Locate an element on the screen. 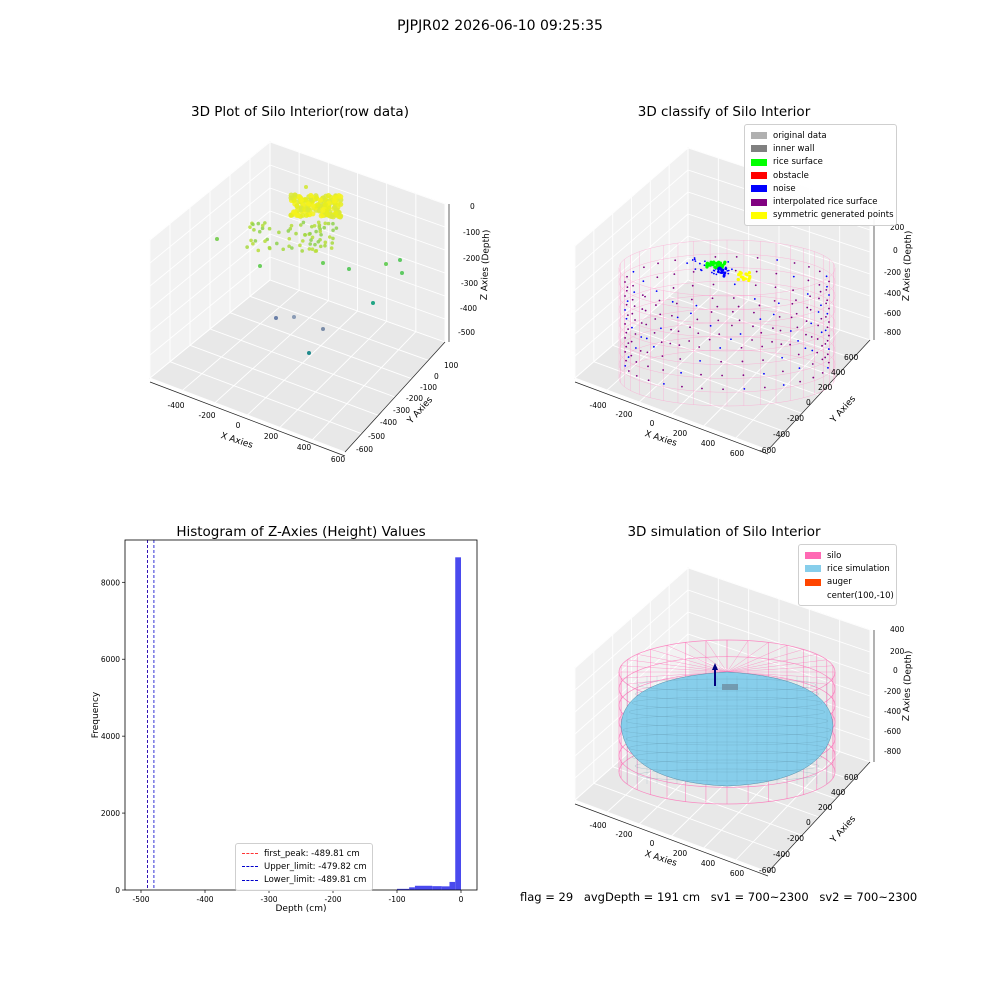 This screenshot has height=1000, width=1000. silo-ring is located at coordinates (727, 336).